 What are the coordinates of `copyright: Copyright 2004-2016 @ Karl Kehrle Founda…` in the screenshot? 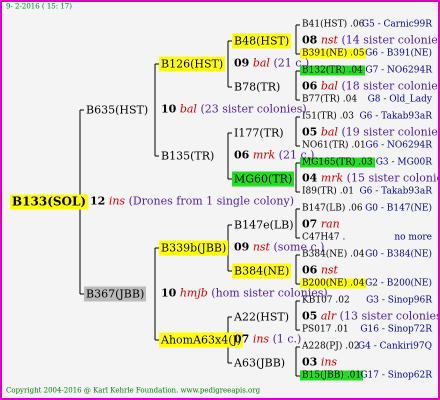 It's located at (133, 390).